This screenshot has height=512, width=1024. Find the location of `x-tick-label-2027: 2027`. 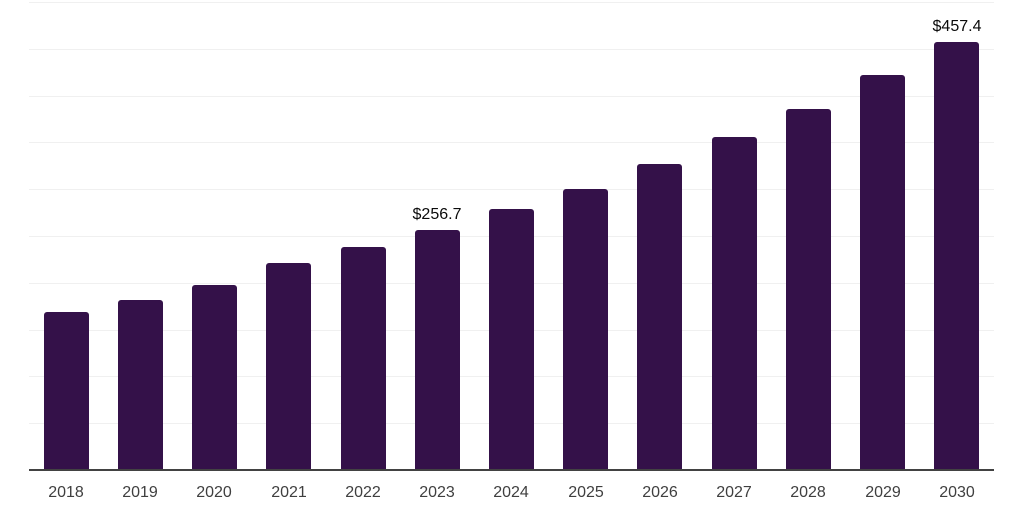

x-tick-label-2027: 2027 is located at coordinates (734, 492).